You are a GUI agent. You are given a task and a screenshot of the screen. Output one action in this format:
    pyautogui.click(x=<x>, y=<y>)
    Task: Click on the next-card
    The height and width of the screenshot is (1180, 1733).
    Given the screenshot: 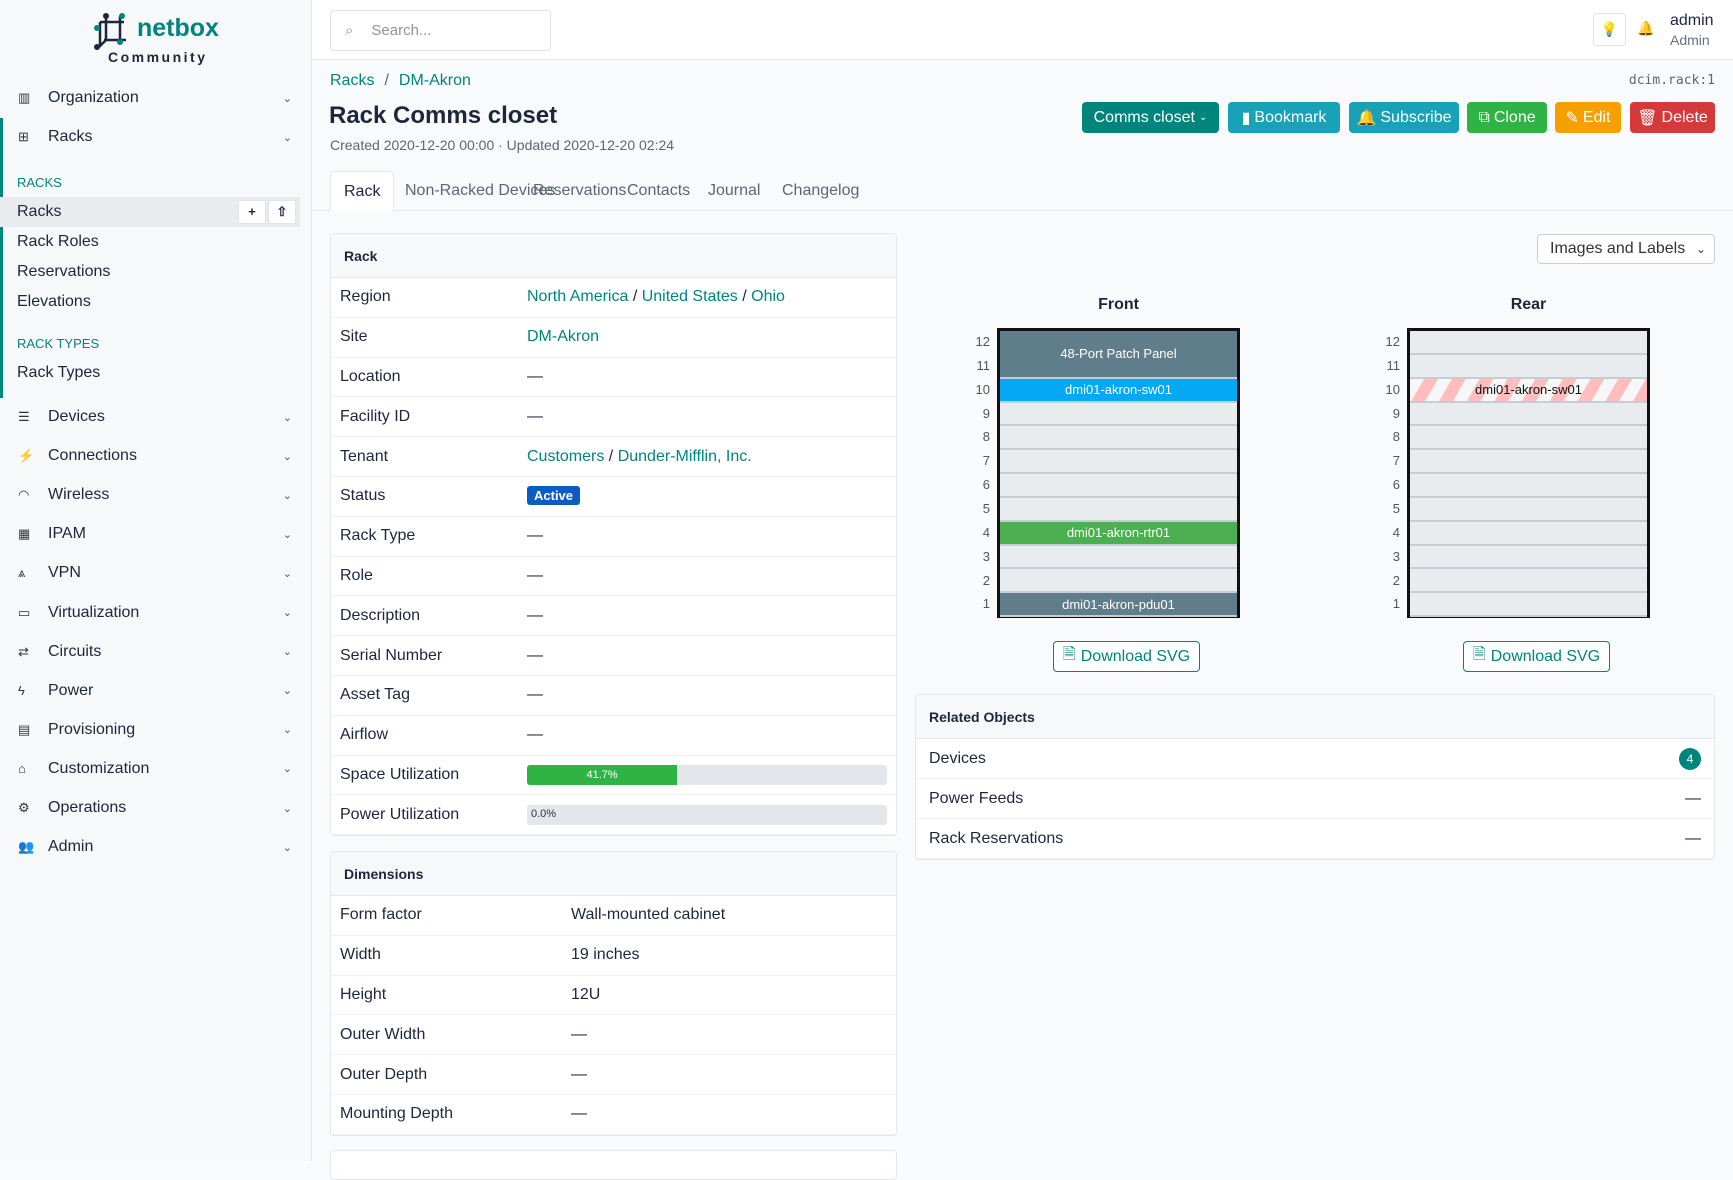 What is the action you would take?
    pyautogui.click(x=613, y=1165)
    